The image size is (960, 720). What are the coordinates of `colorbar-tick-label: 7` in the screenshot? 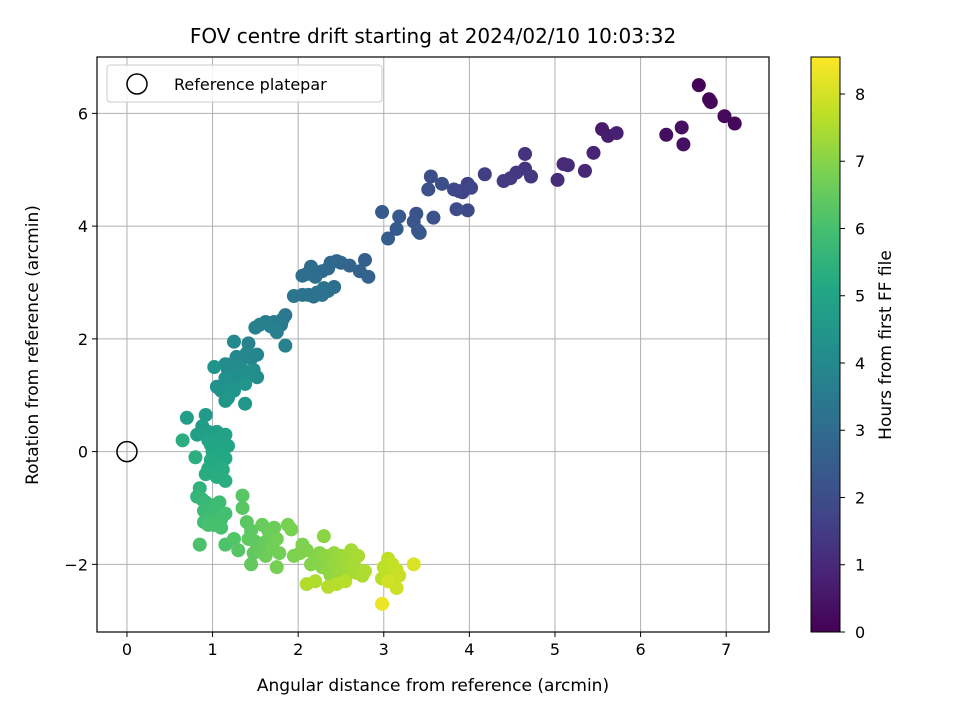 It's located at (860, 161).